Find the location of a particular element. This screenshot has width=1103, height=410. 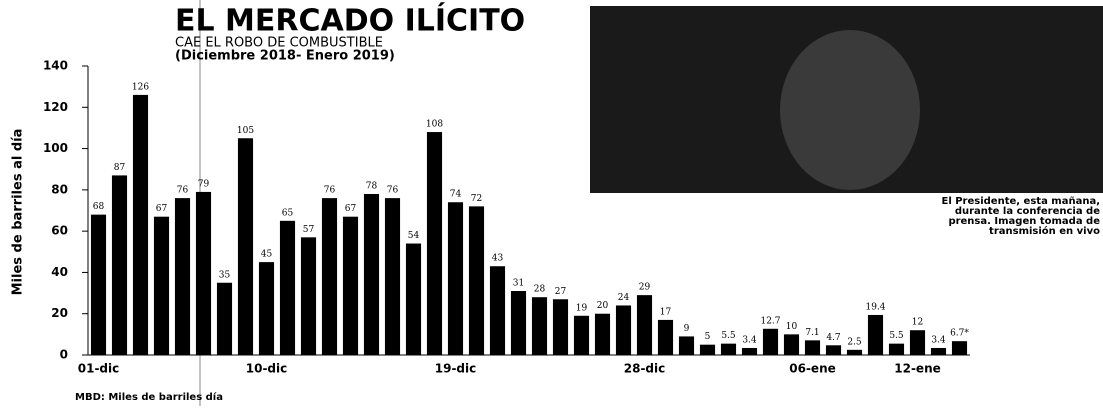

photo-figure is located at coordinates (850, 110).